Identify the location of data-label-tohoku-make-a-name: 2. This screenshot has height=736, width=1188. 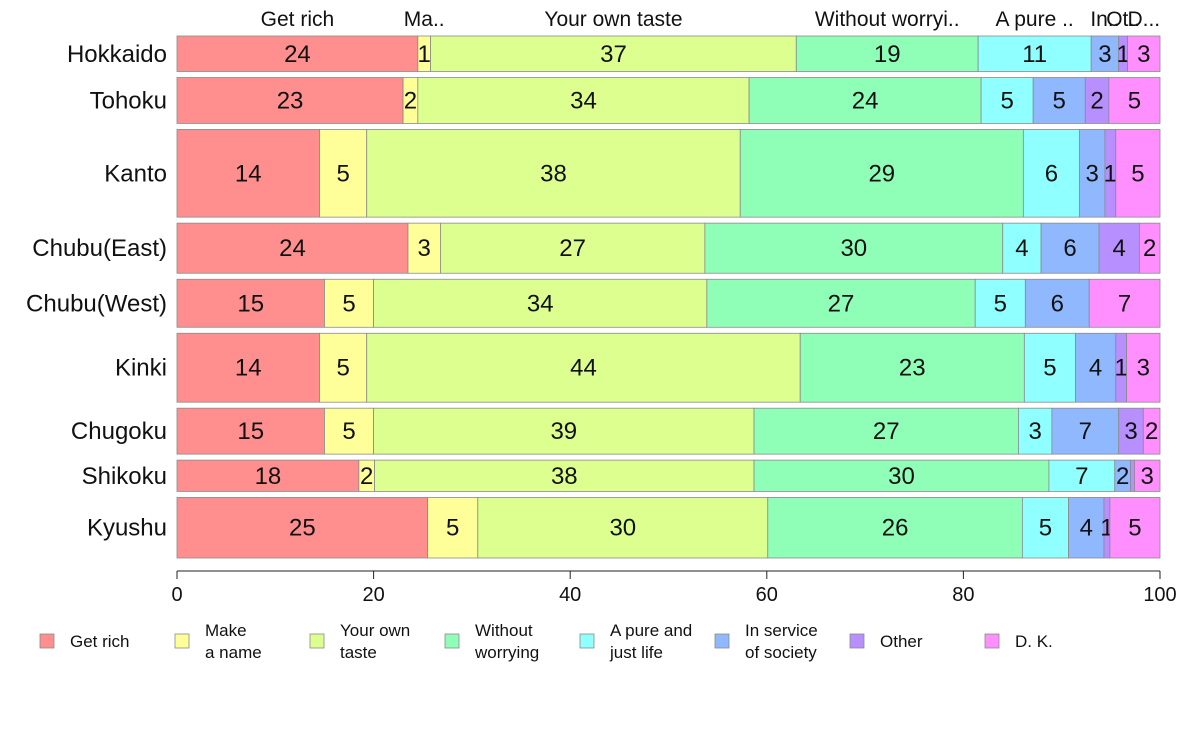
(410, 100).